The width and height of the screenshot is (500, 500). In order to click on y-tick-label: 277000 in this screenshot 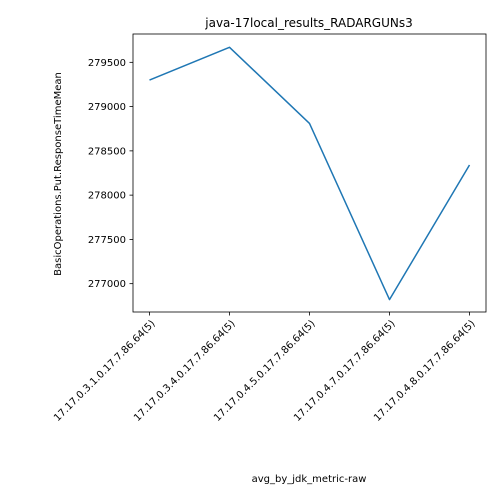, I will do `click(107, 284)`.